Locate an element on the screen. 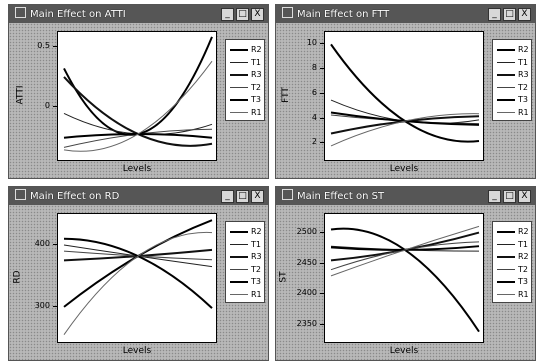 The image size is (543, 363). window-titlebar: Main Effect on FTT _ □ X is located at coordinates (405, 14).